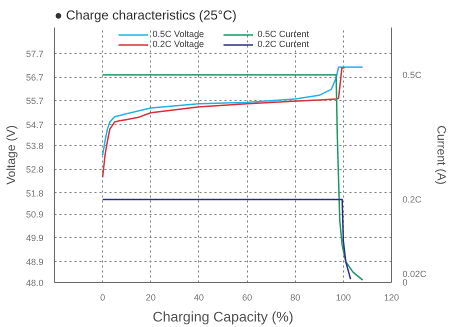 The image size is (451, 327). What do you see at coordinates (35, 146) in the screenshot?
I see `y-tick-label: 53.8` at bounding box center [35, 146].